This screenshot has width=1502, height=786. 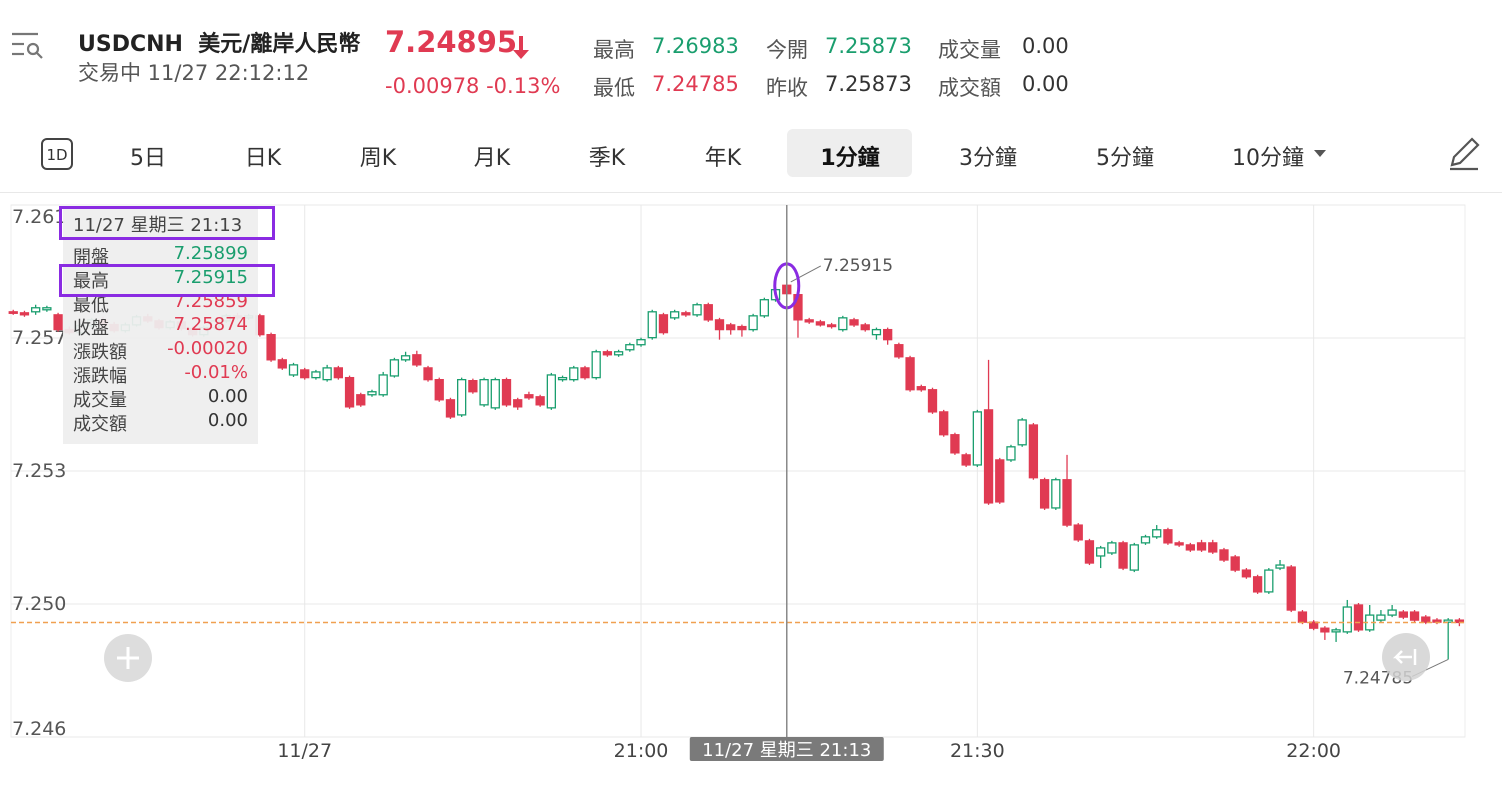 I want to click on symbol-name: 美元/離岸人民幣, so click(x=279, y=44).